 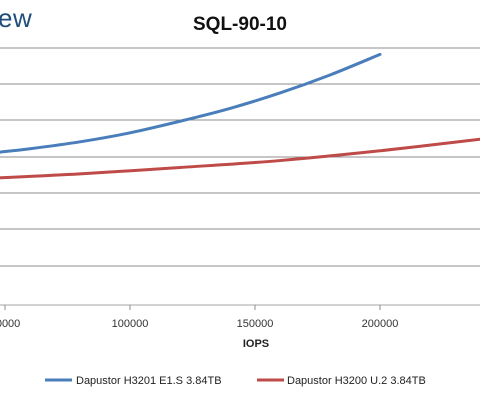 What do you see at coordinates (130, 324) in the screenshot?
I see `x-tick-label: 100000` at bounding box center [130, 324].